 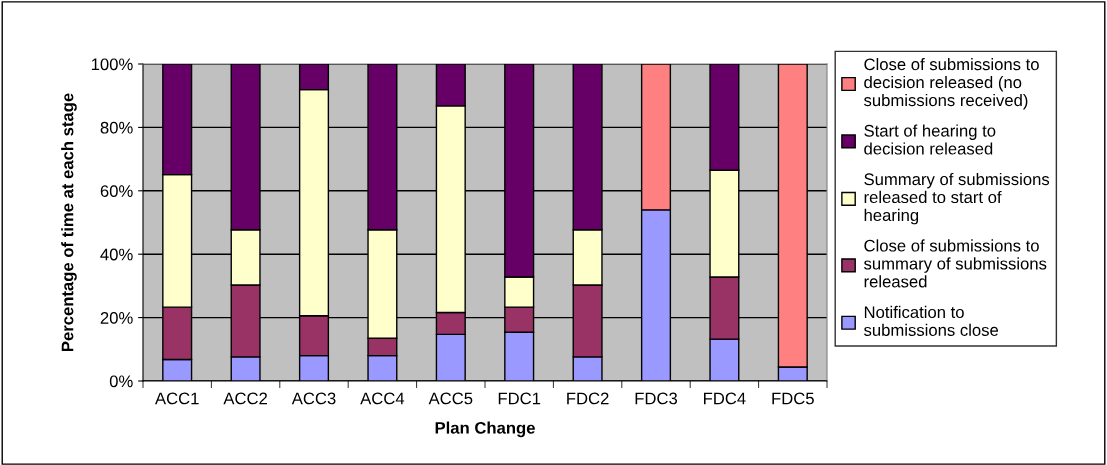 I want to click on x-tick-label: ACC1, so click(x=177, y=398).